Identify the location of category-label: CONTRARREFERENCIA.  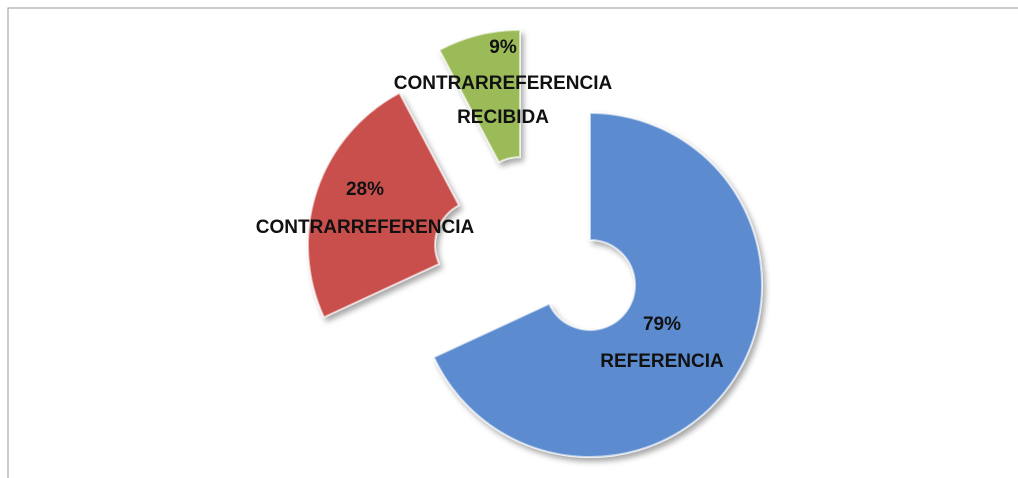
(365, 227).